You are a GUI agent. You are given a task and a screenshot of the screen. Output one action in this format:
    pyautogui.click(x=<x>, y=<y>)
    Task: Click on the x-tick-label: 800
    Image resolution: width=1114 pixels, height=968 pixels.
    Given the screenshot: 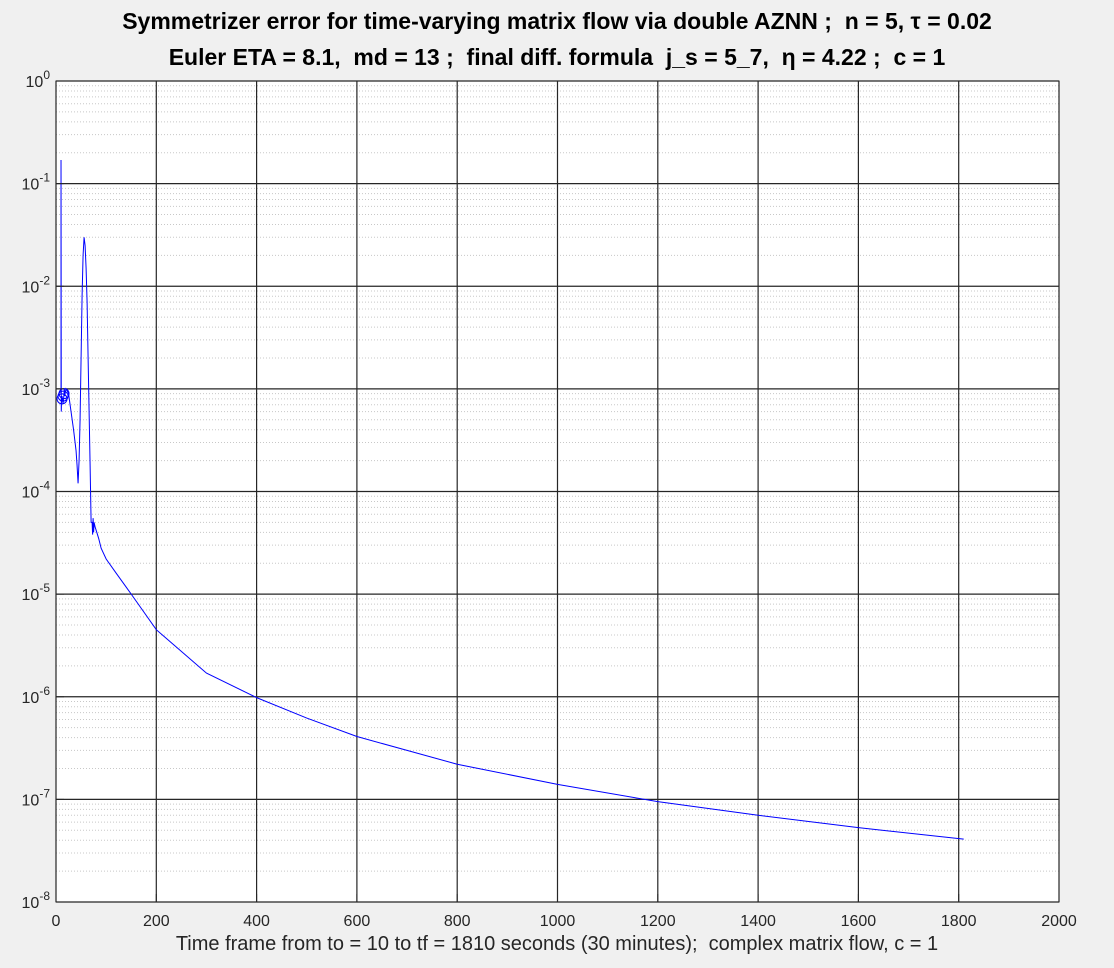 What is the action you would take?
    pyautogui.click(x=457, y=921)
    